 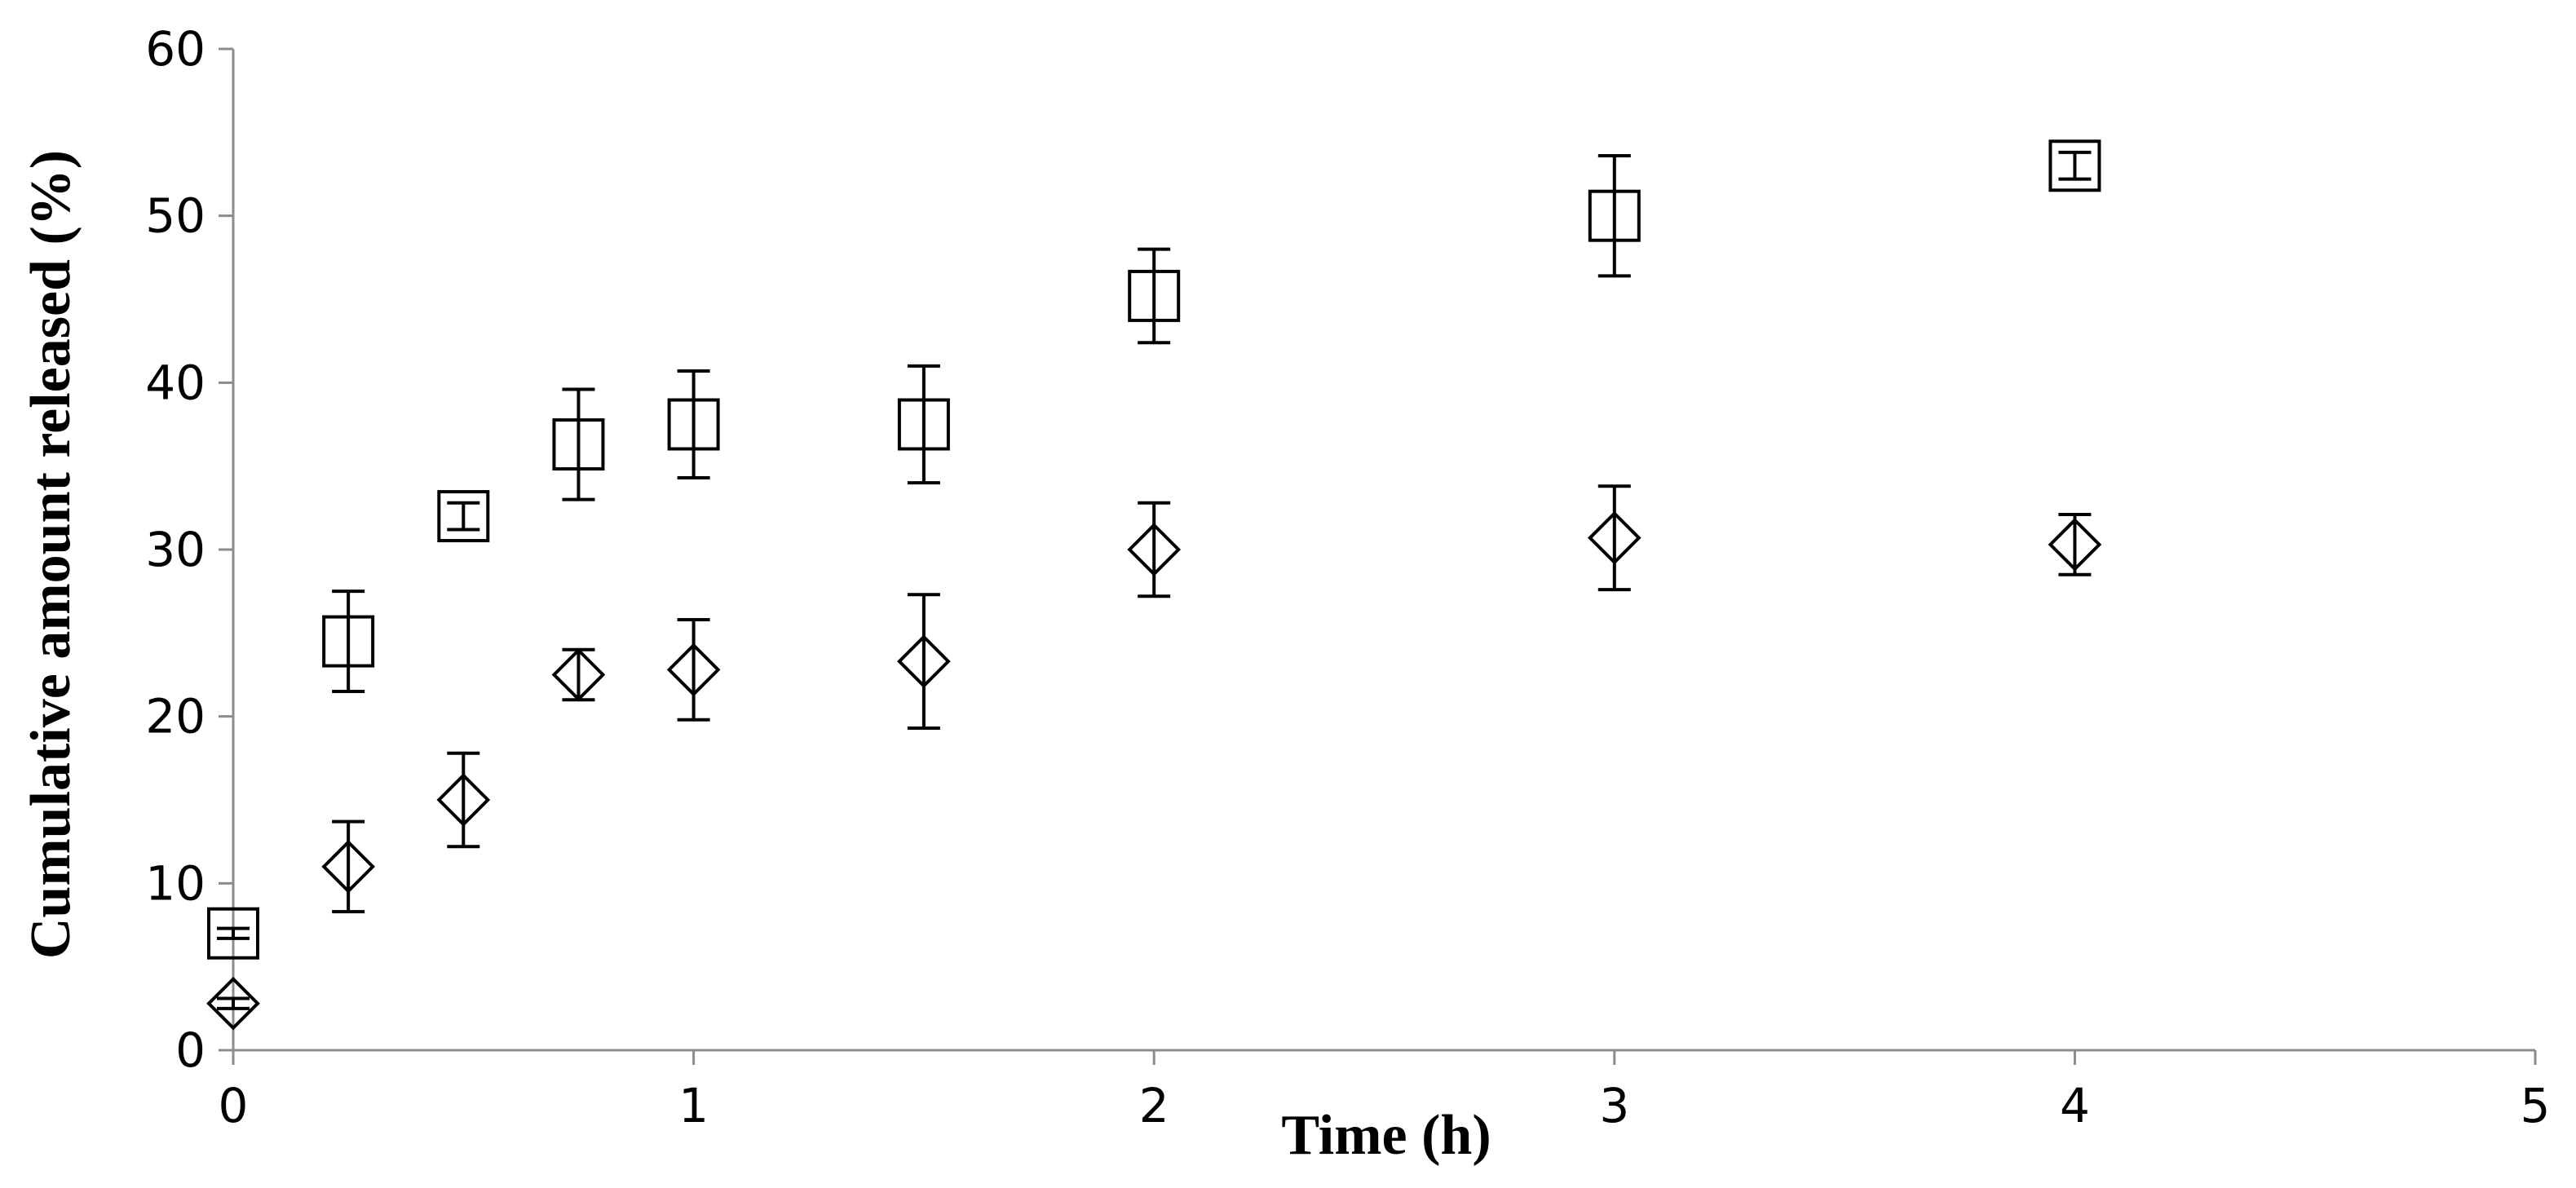 What do you see at coordinates (175, 382) in the screenshot?
I see `y-tick-label: 40` at bounding box center [175, 382].